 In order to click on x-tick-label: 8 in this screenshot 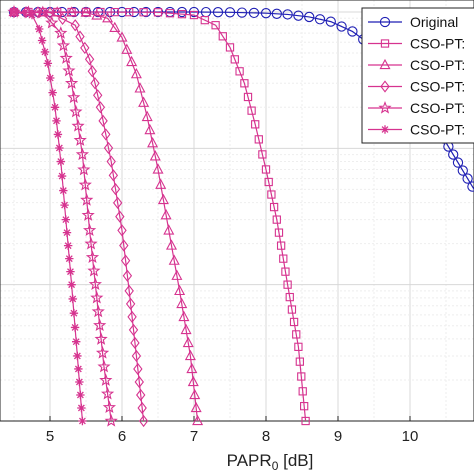, I will do `click(266, 436)`.